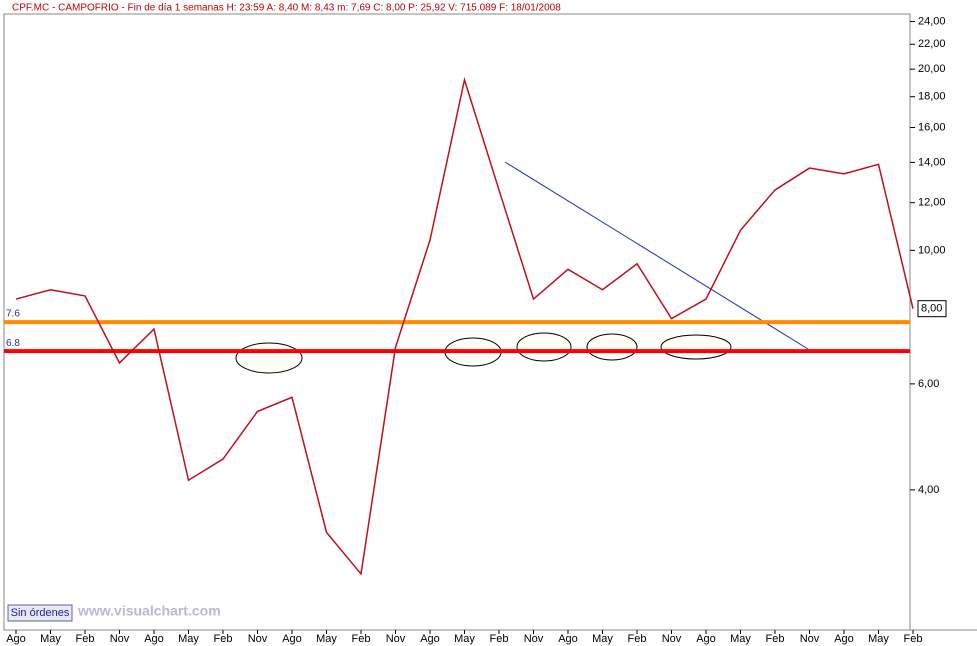 This screenshot has width=977, height=646. I want to click on last-value-box, so click(932, 309).